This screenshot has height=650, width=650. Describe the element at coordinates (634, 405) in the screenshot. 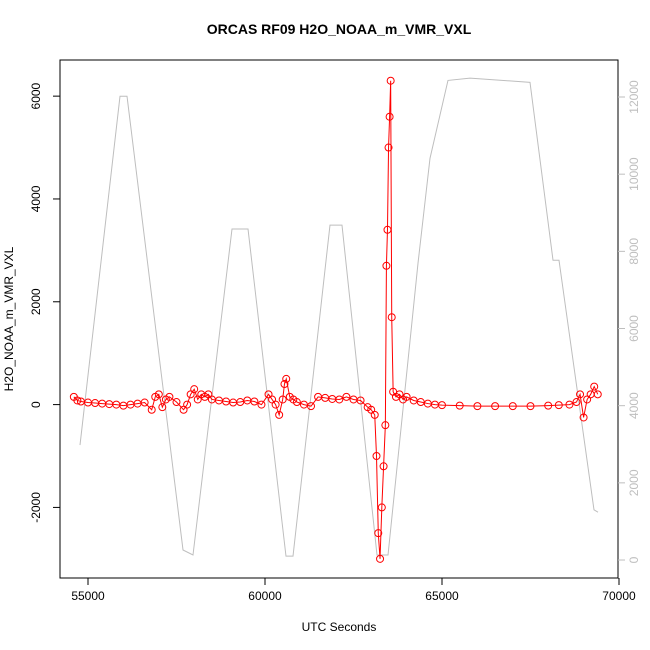

I see `y2-tick-label: 4000` at that location.